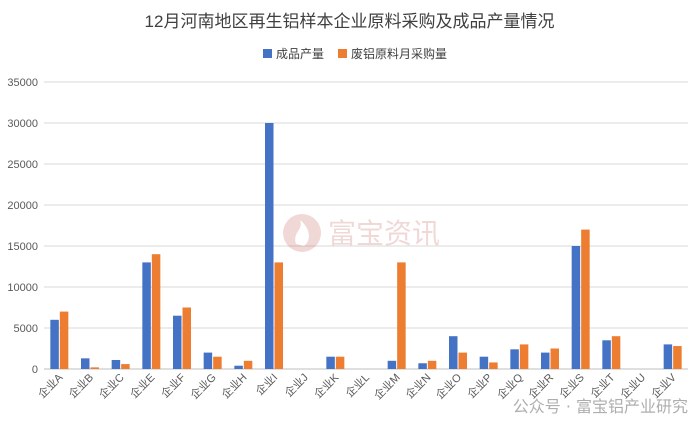  Describe the element at coordinates (387, 386) in the screenshot. I see `x-tick-label: 企业M` at that location.